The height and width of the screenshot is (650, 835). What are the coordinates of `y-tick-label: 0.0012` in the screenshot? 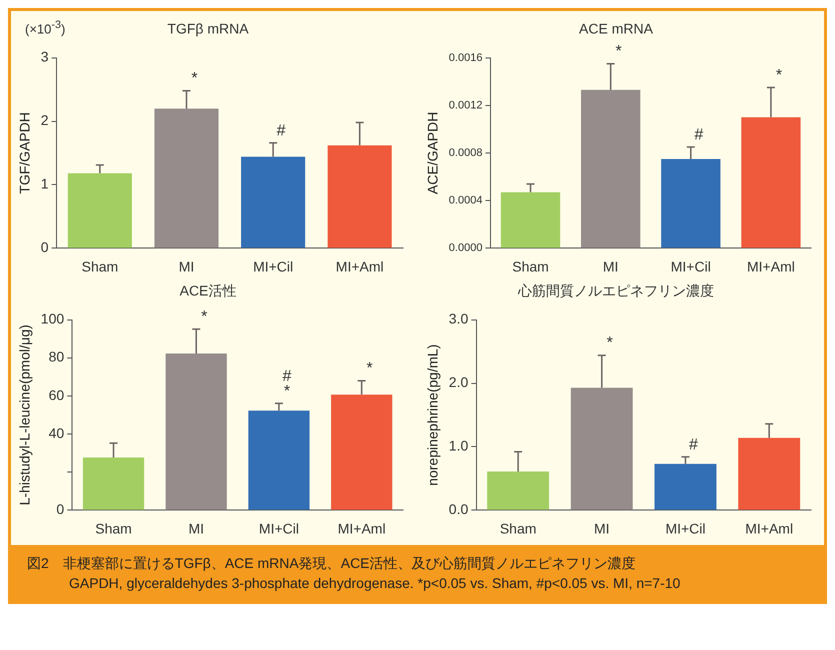 It's located at (465, 105).